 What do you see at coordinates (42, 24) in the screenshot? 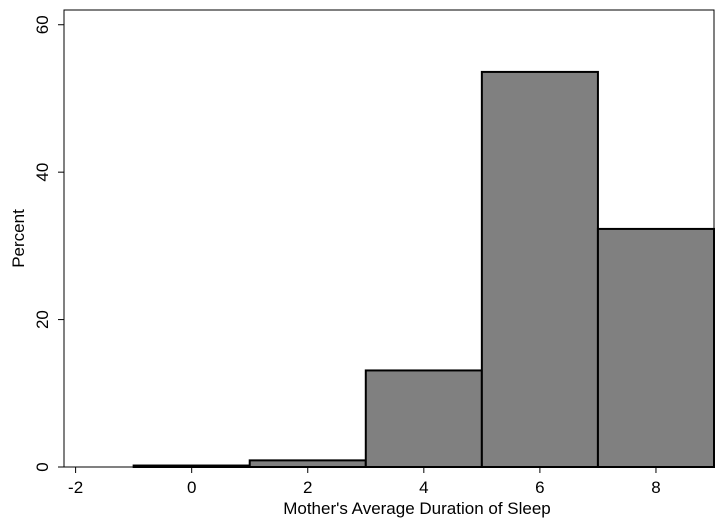
I see `y-tick-label: 60` at bounding box center [42, 24].